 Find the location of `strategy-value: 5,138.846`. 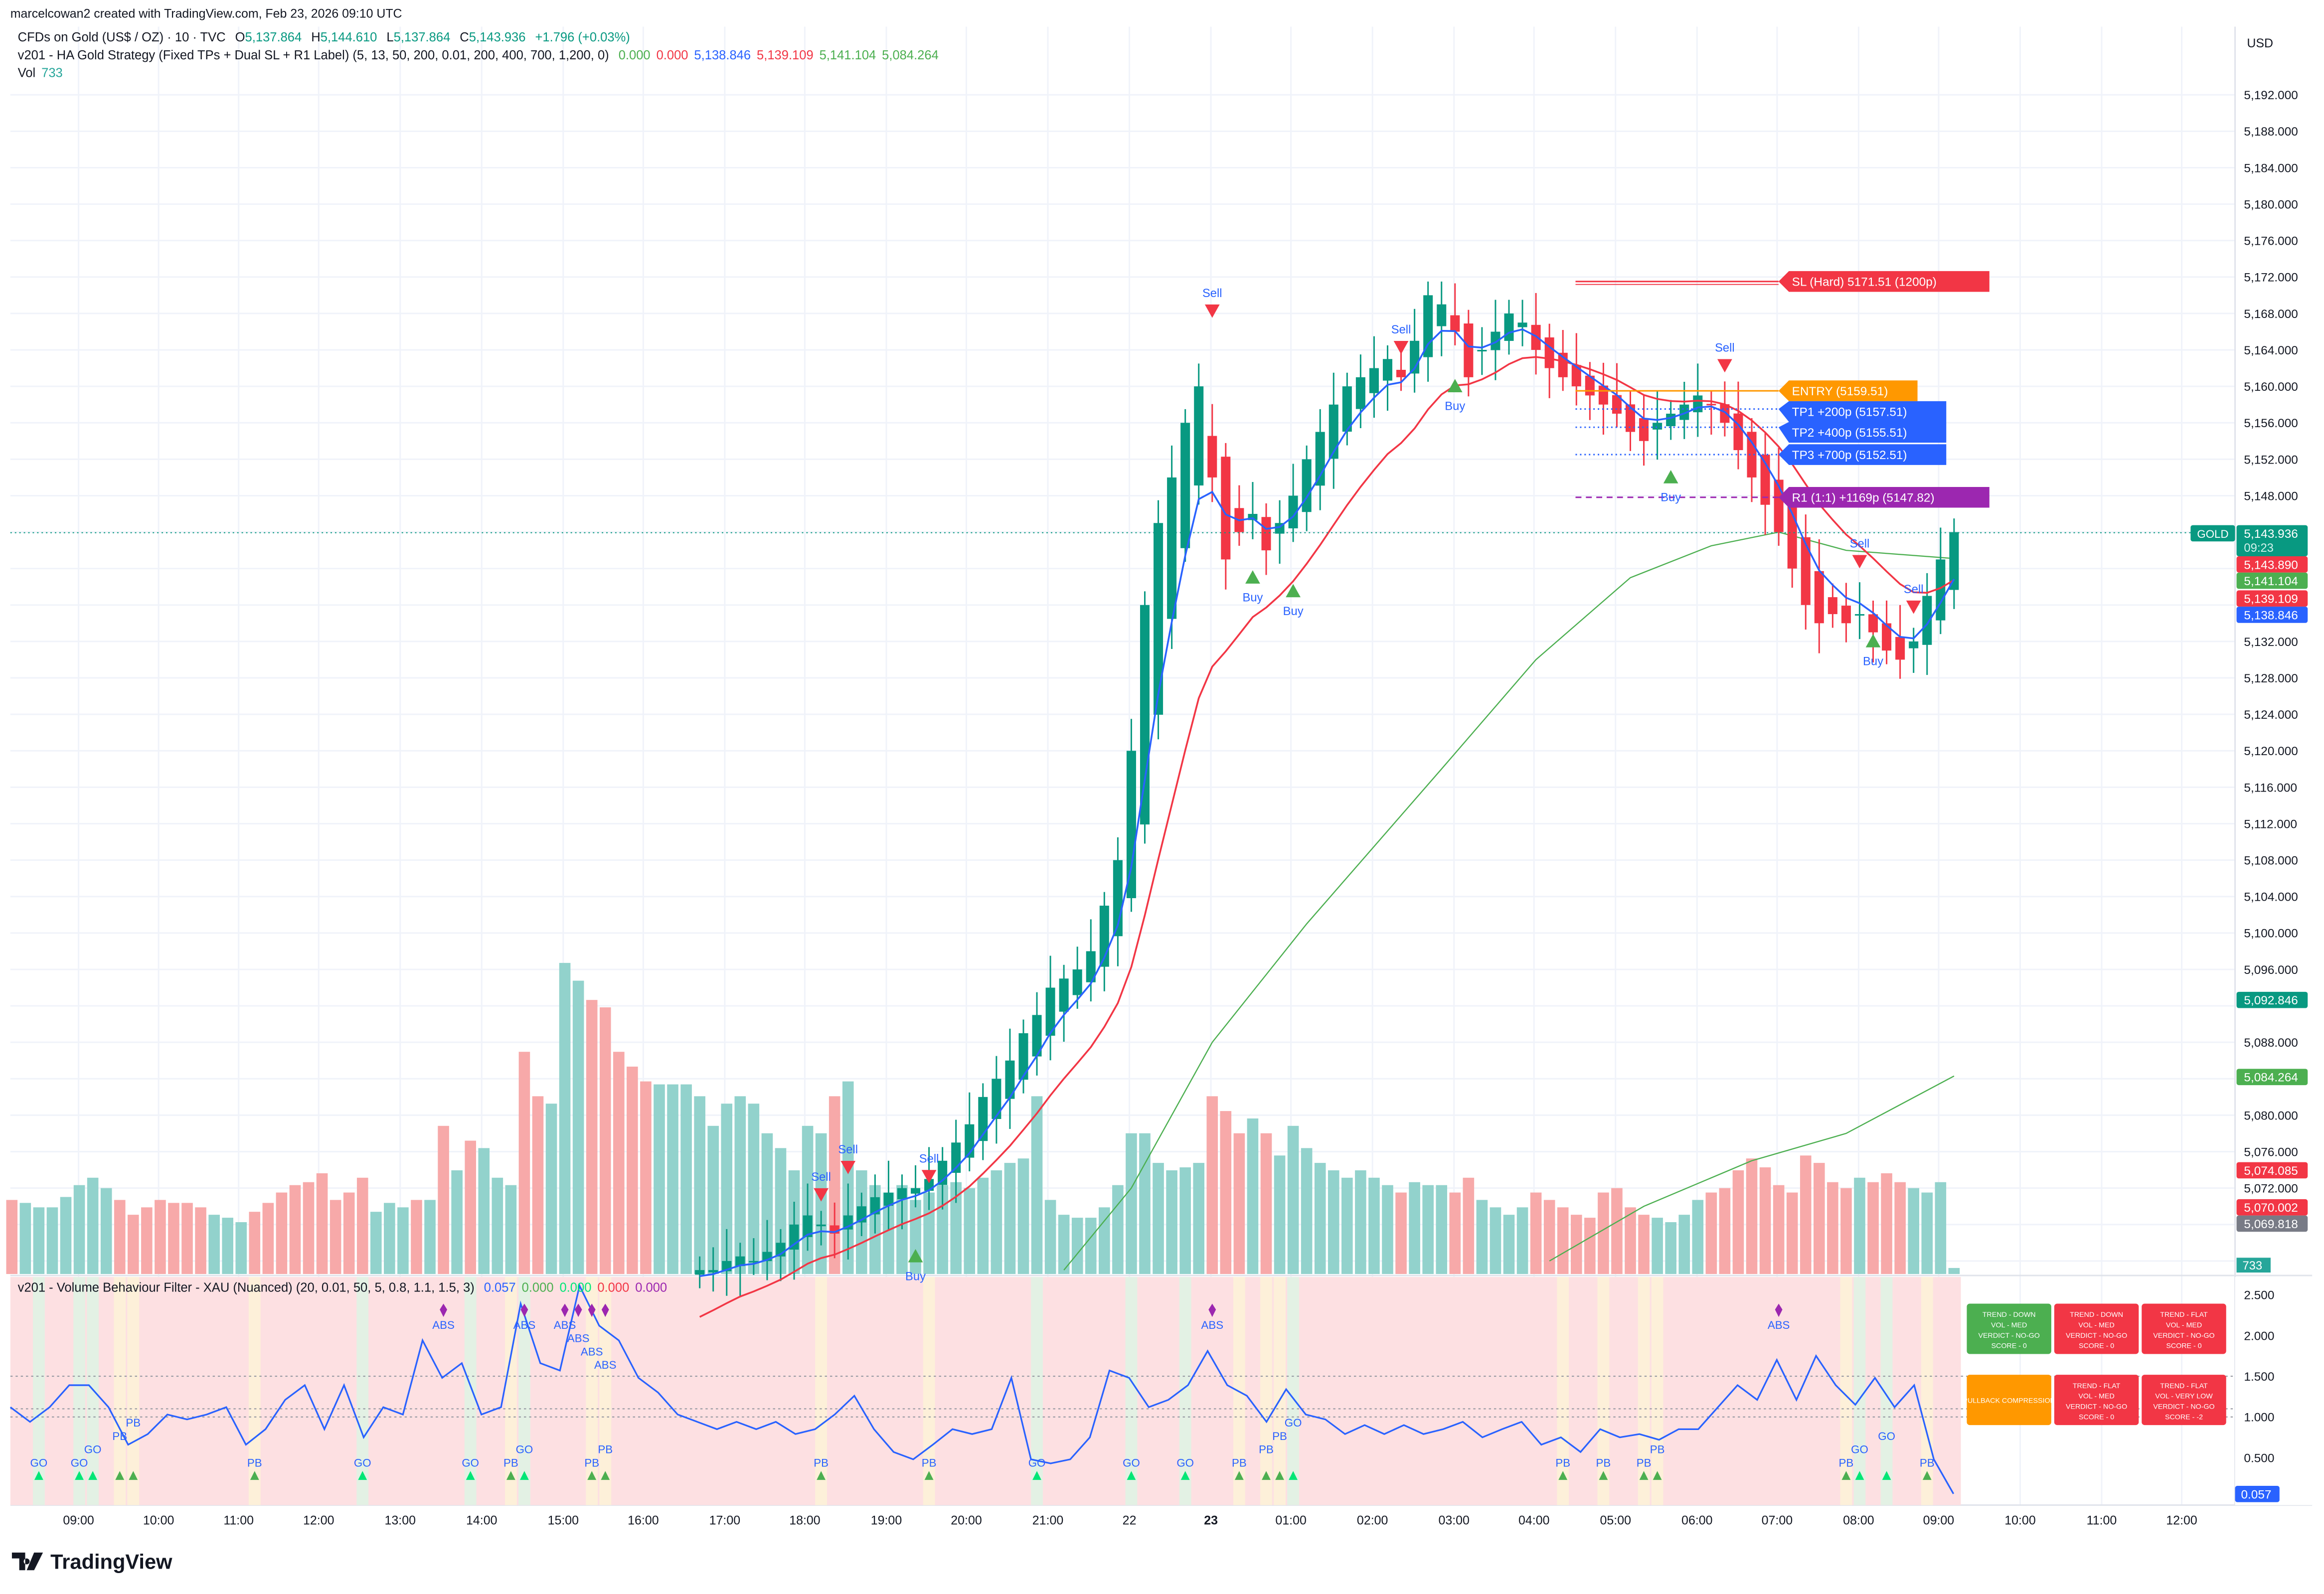

strategy-value: 5,138.846 is located at coordinates (722, 54).